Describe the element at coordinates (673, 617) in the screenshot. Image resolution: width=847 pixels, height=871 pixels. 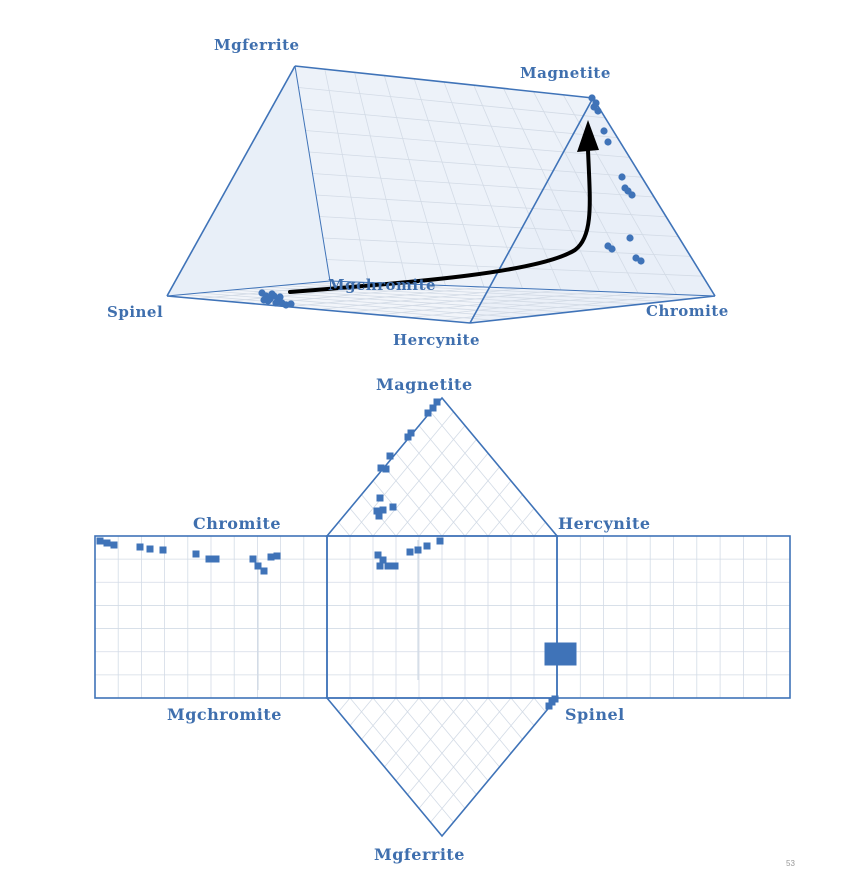
I see `net-right-panel` at that location.